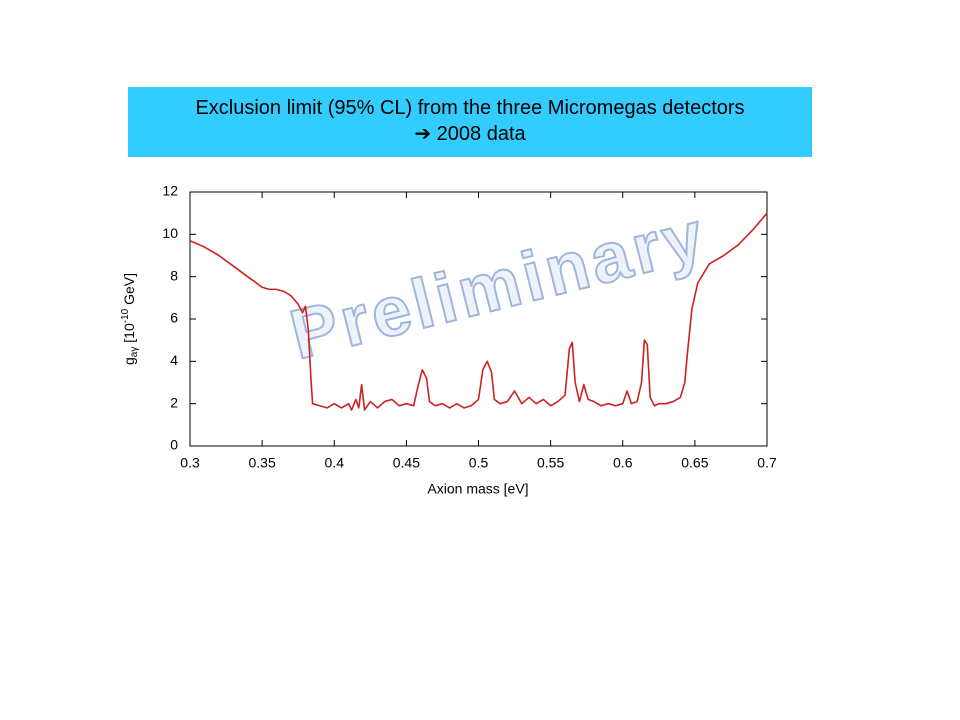  I want to click on y-tick-label: 4, so click(174, 360).